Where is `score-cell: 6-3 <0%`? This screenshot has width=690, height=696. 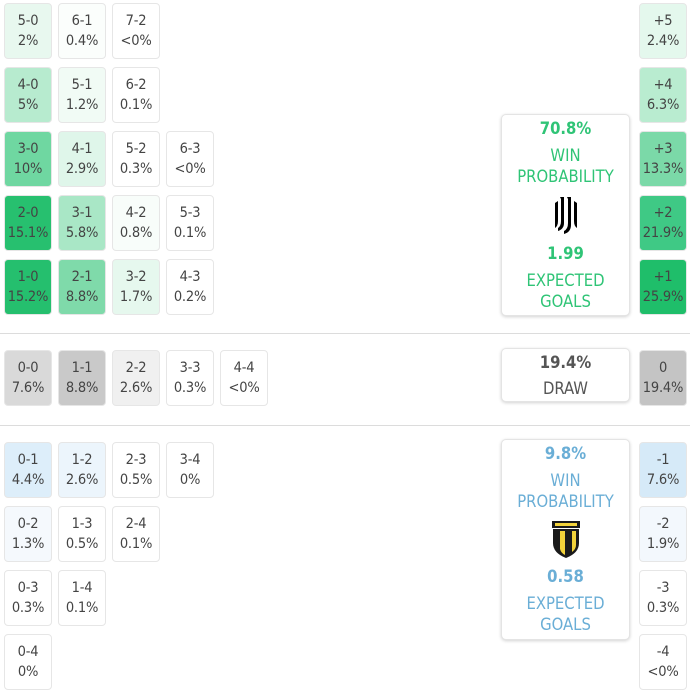
score-cell: 6-3 <0% is located at coordinates (190, 159).